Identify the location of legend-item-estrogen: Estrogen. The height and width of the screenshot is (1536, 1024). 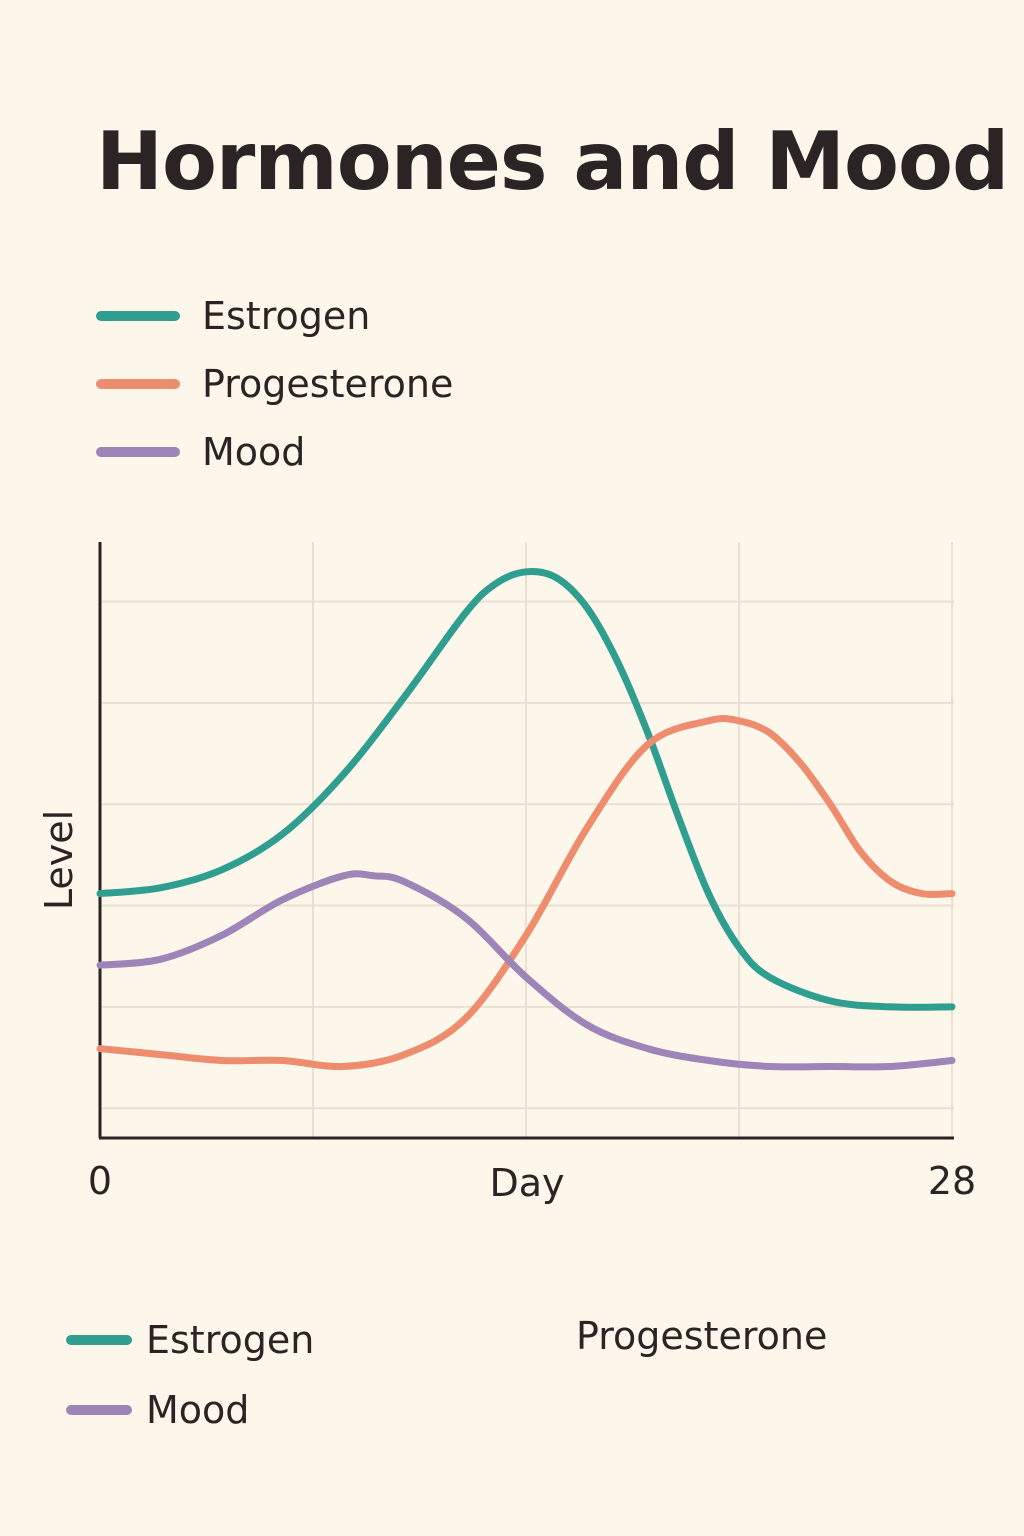
(274, 316).